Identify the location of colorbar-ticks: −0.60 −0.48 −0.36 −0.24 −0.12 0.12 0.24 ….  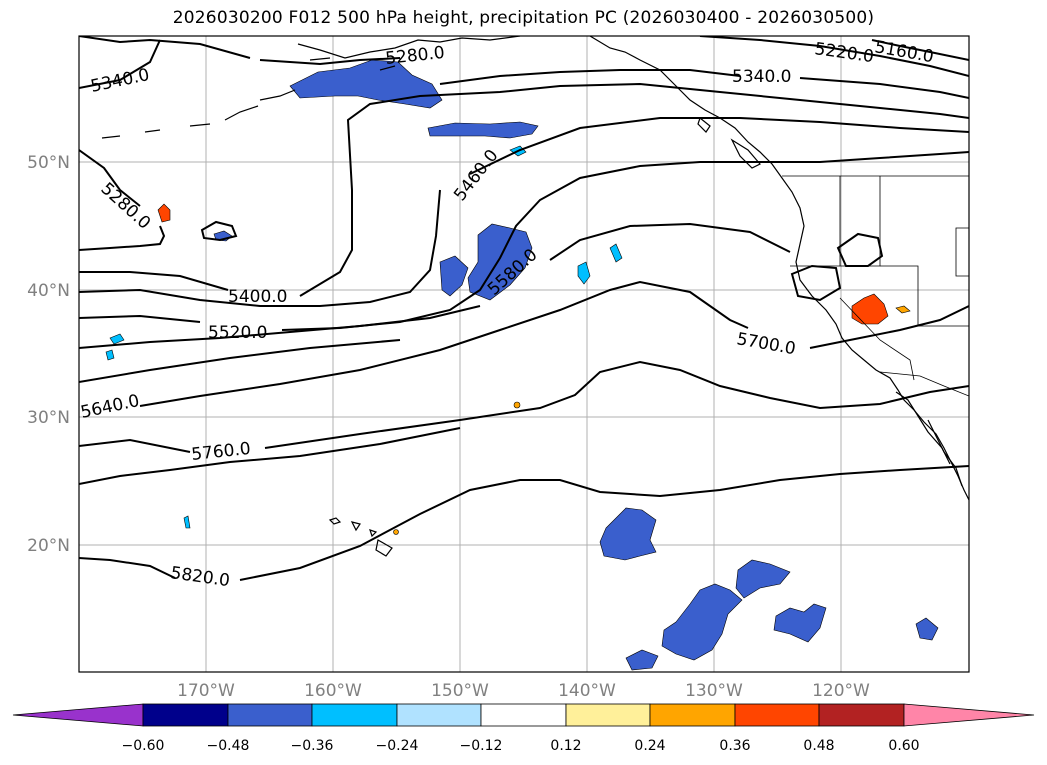
(521, 746).